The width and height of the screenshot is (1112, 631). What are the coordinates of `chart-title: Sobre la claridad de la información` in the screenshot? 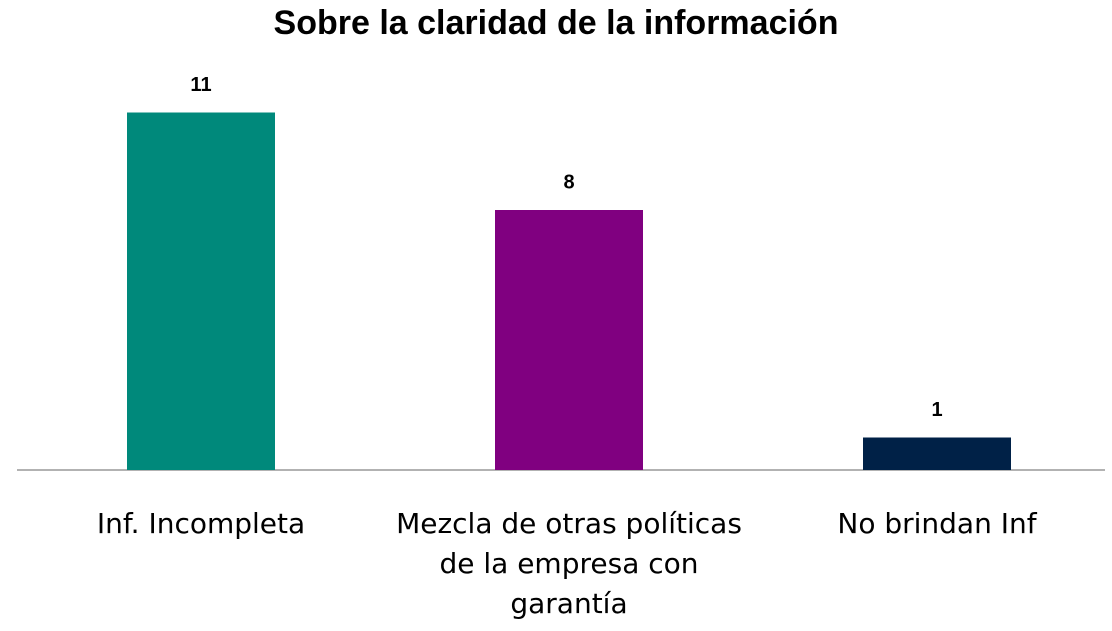 It's located at (556, 23).